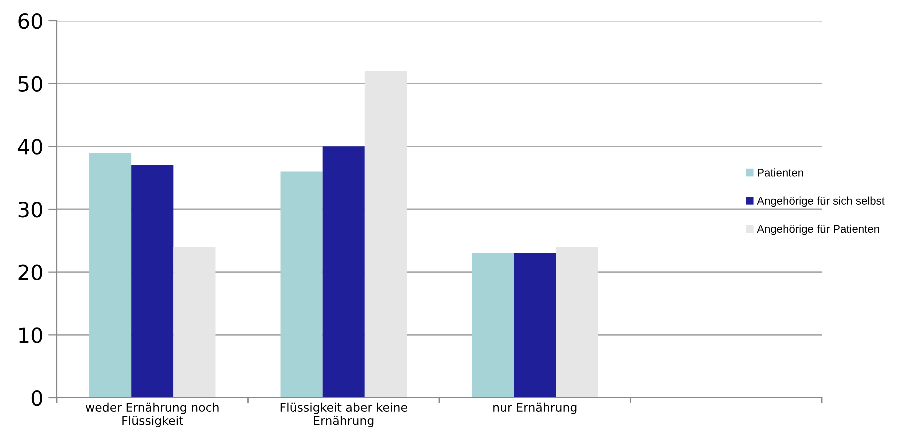 The height and width of the screenshot is (437, 914). I want to click on x-tick-label: nur Ernährung, so click(535, 408).